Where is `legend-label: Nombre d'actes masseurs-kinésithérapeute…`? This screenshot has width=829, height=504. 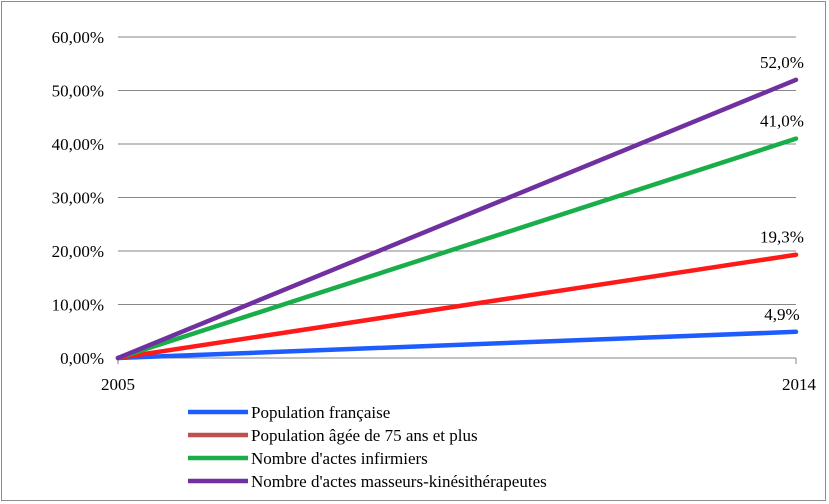
legend-label: Nombre d'actes masseurs-kinésithérapeute… is located at coordinates (399, 481).